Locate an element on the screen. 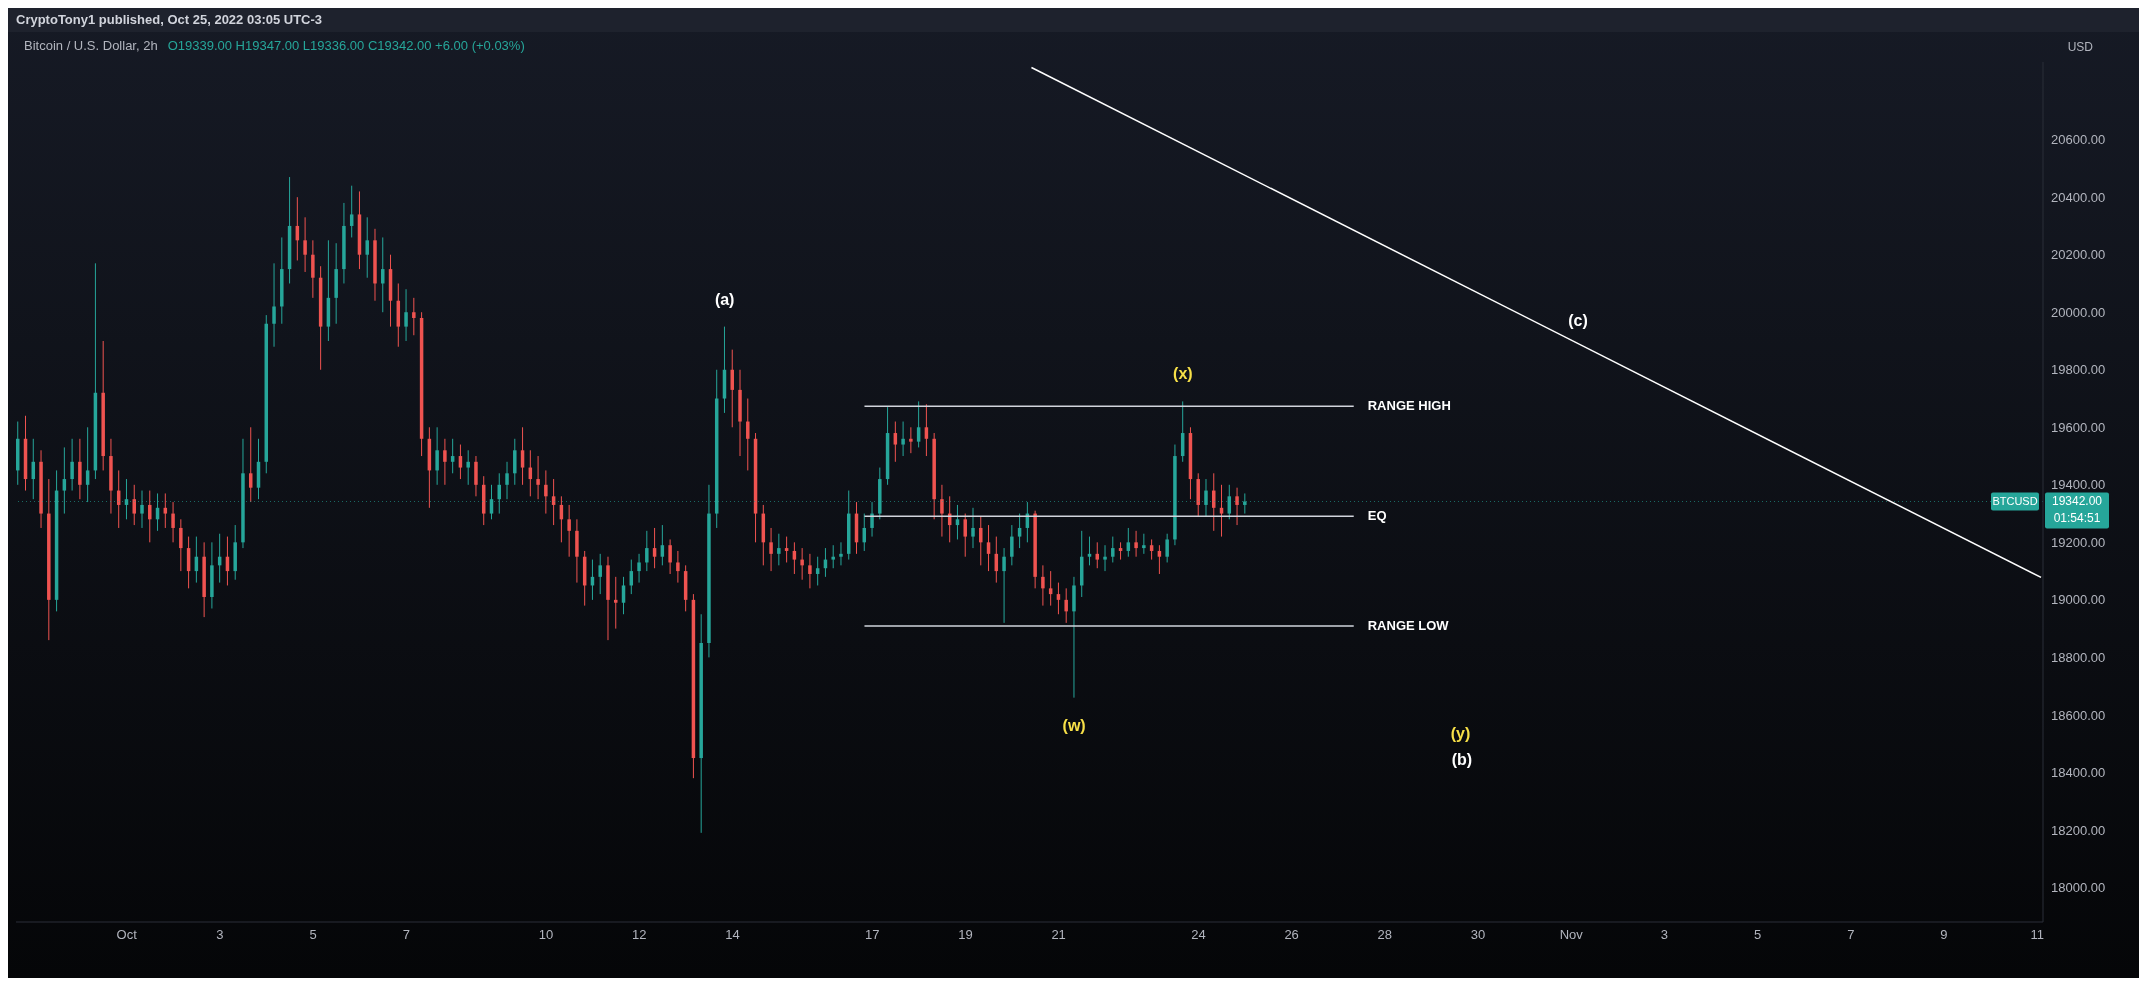  y-tick-label: 20200.00 is located at coordinates (2078, 255).